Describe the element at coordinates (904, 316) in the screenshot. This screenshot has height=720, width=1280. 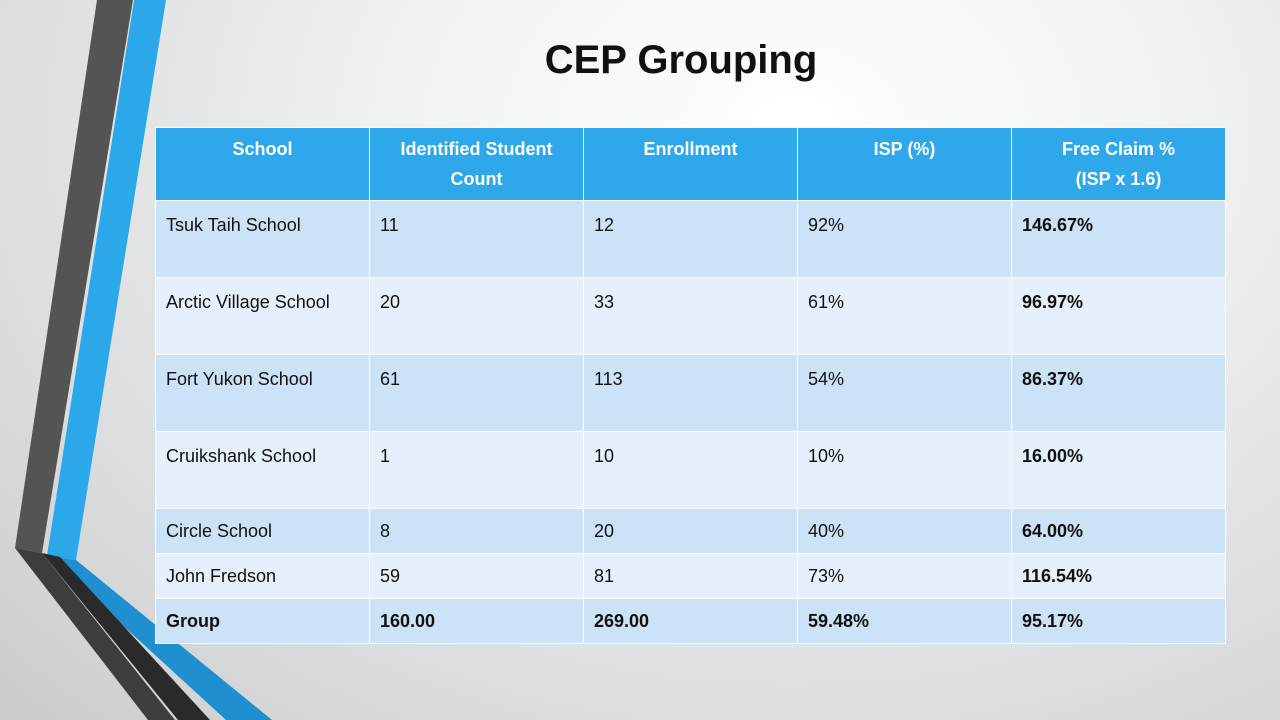
I see `cell-isp: 61%` at that location.